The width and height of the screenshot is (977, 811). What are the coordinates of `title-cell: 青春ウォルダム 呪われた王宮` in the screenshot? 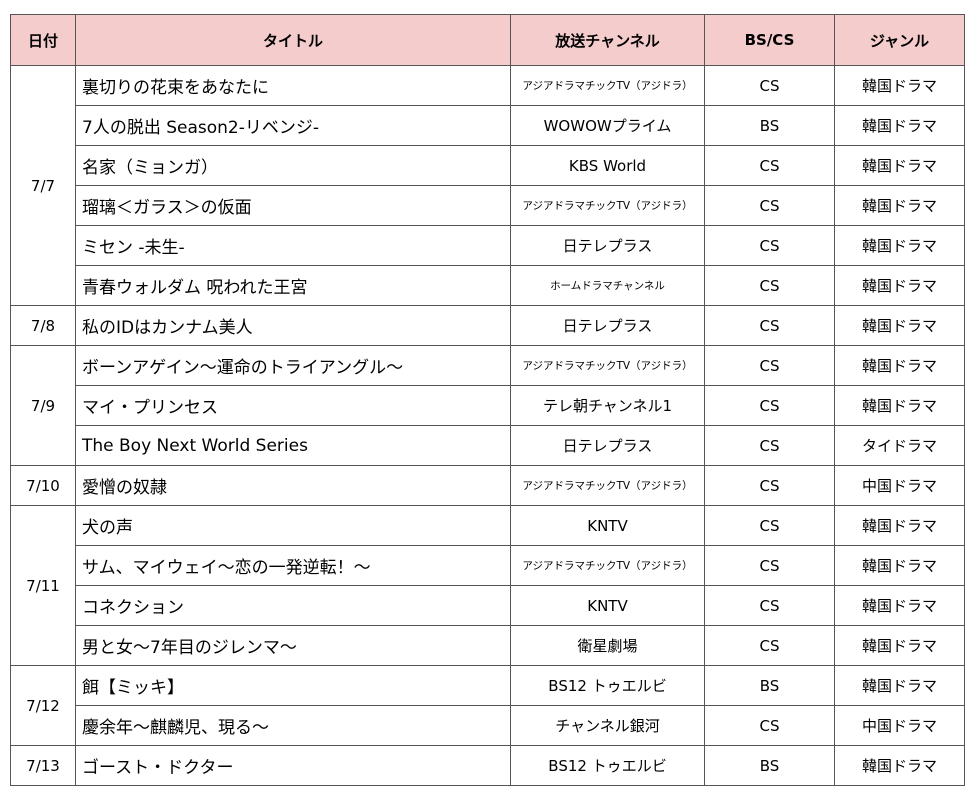 It's located at (293, 285).